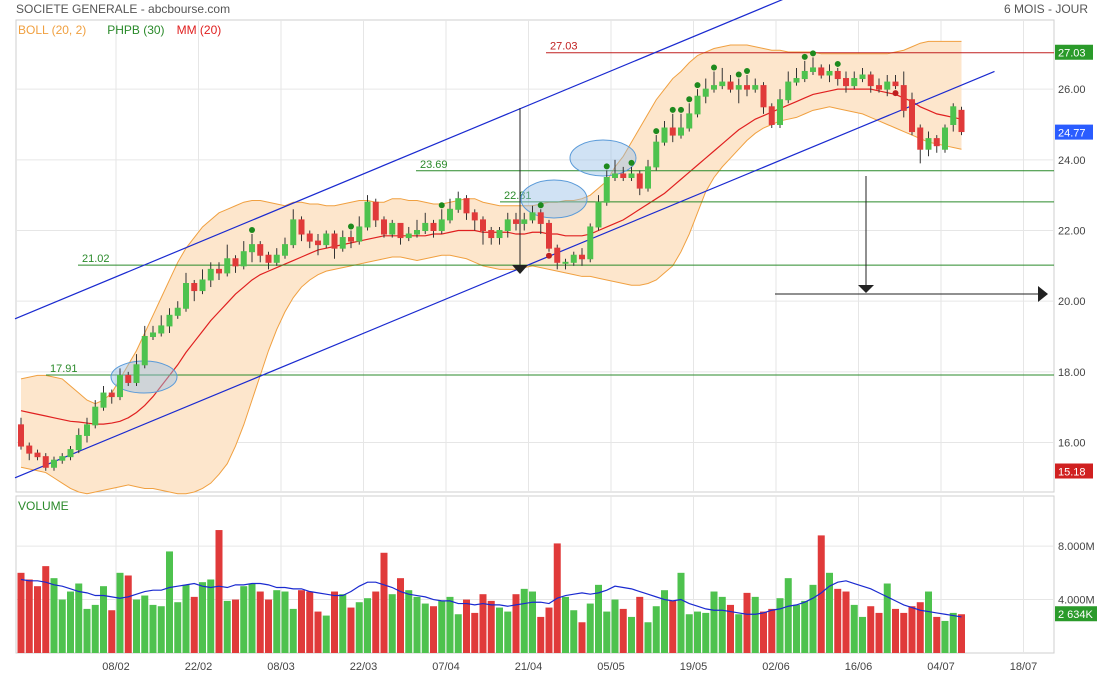  What do you see at coordinates (603, 158) in the screenshot?
I see `breakout-zone` at bounding box center [603, 158].